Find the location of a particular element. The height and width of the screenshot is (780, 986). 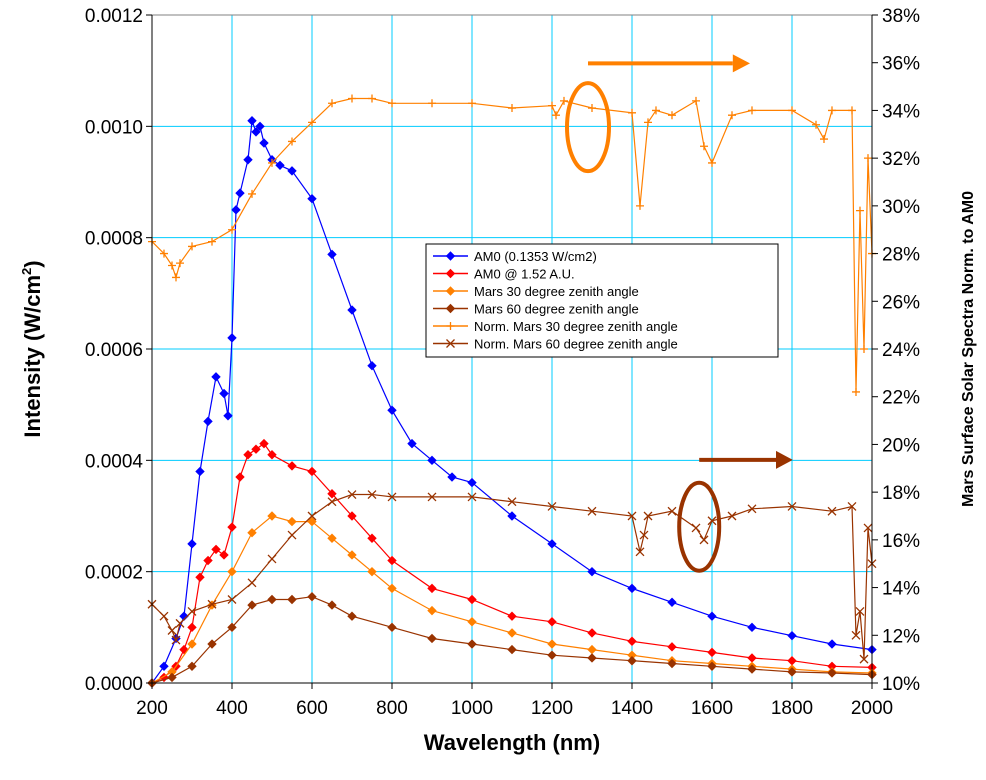

x-tick-label: 1800 is located at coordinates (792, 708).